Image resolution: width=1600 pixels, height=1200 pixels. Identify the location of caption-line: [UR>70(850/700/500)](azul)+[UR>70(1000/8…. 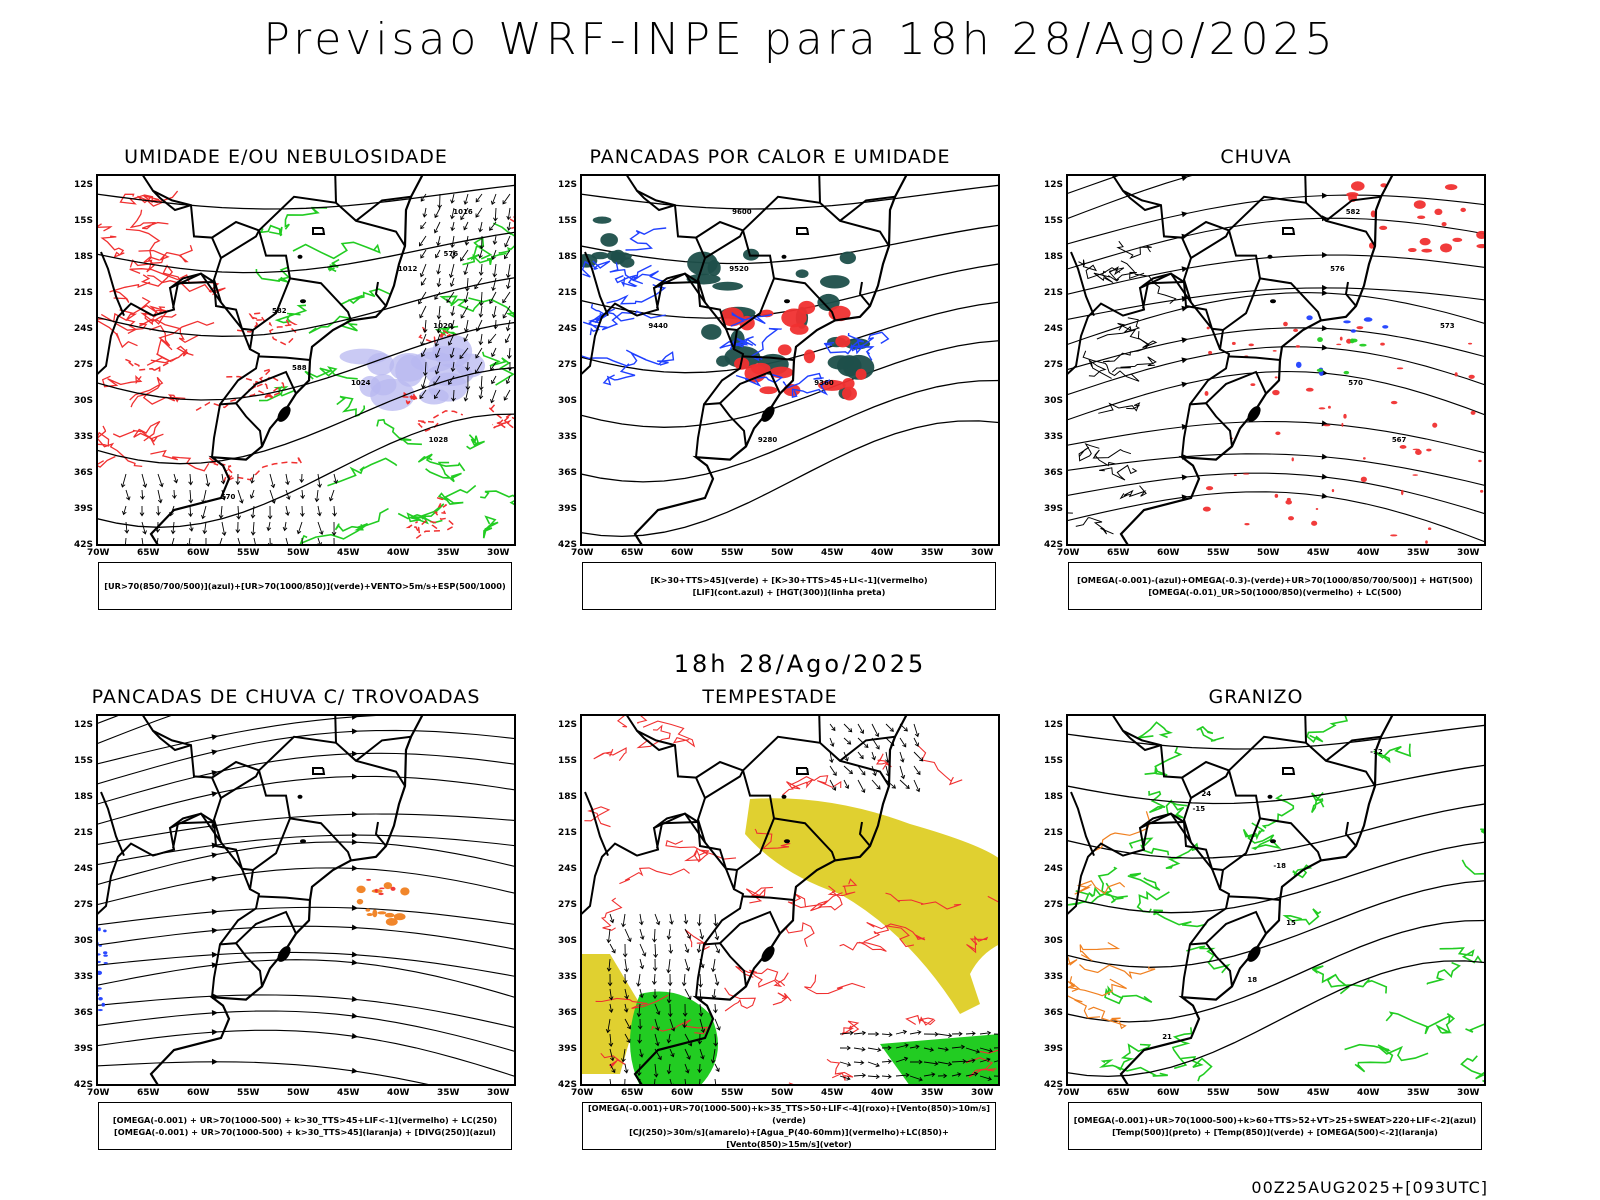
(305, 586).